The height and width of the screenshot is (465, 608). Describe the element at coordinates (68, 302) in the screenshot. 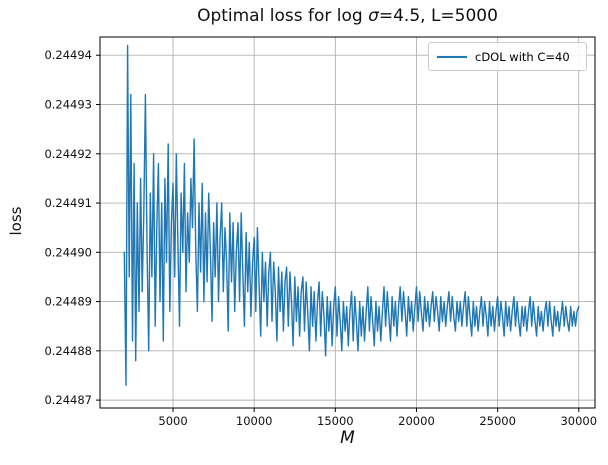

I see `y-tick-label: 0.24489` at that location.